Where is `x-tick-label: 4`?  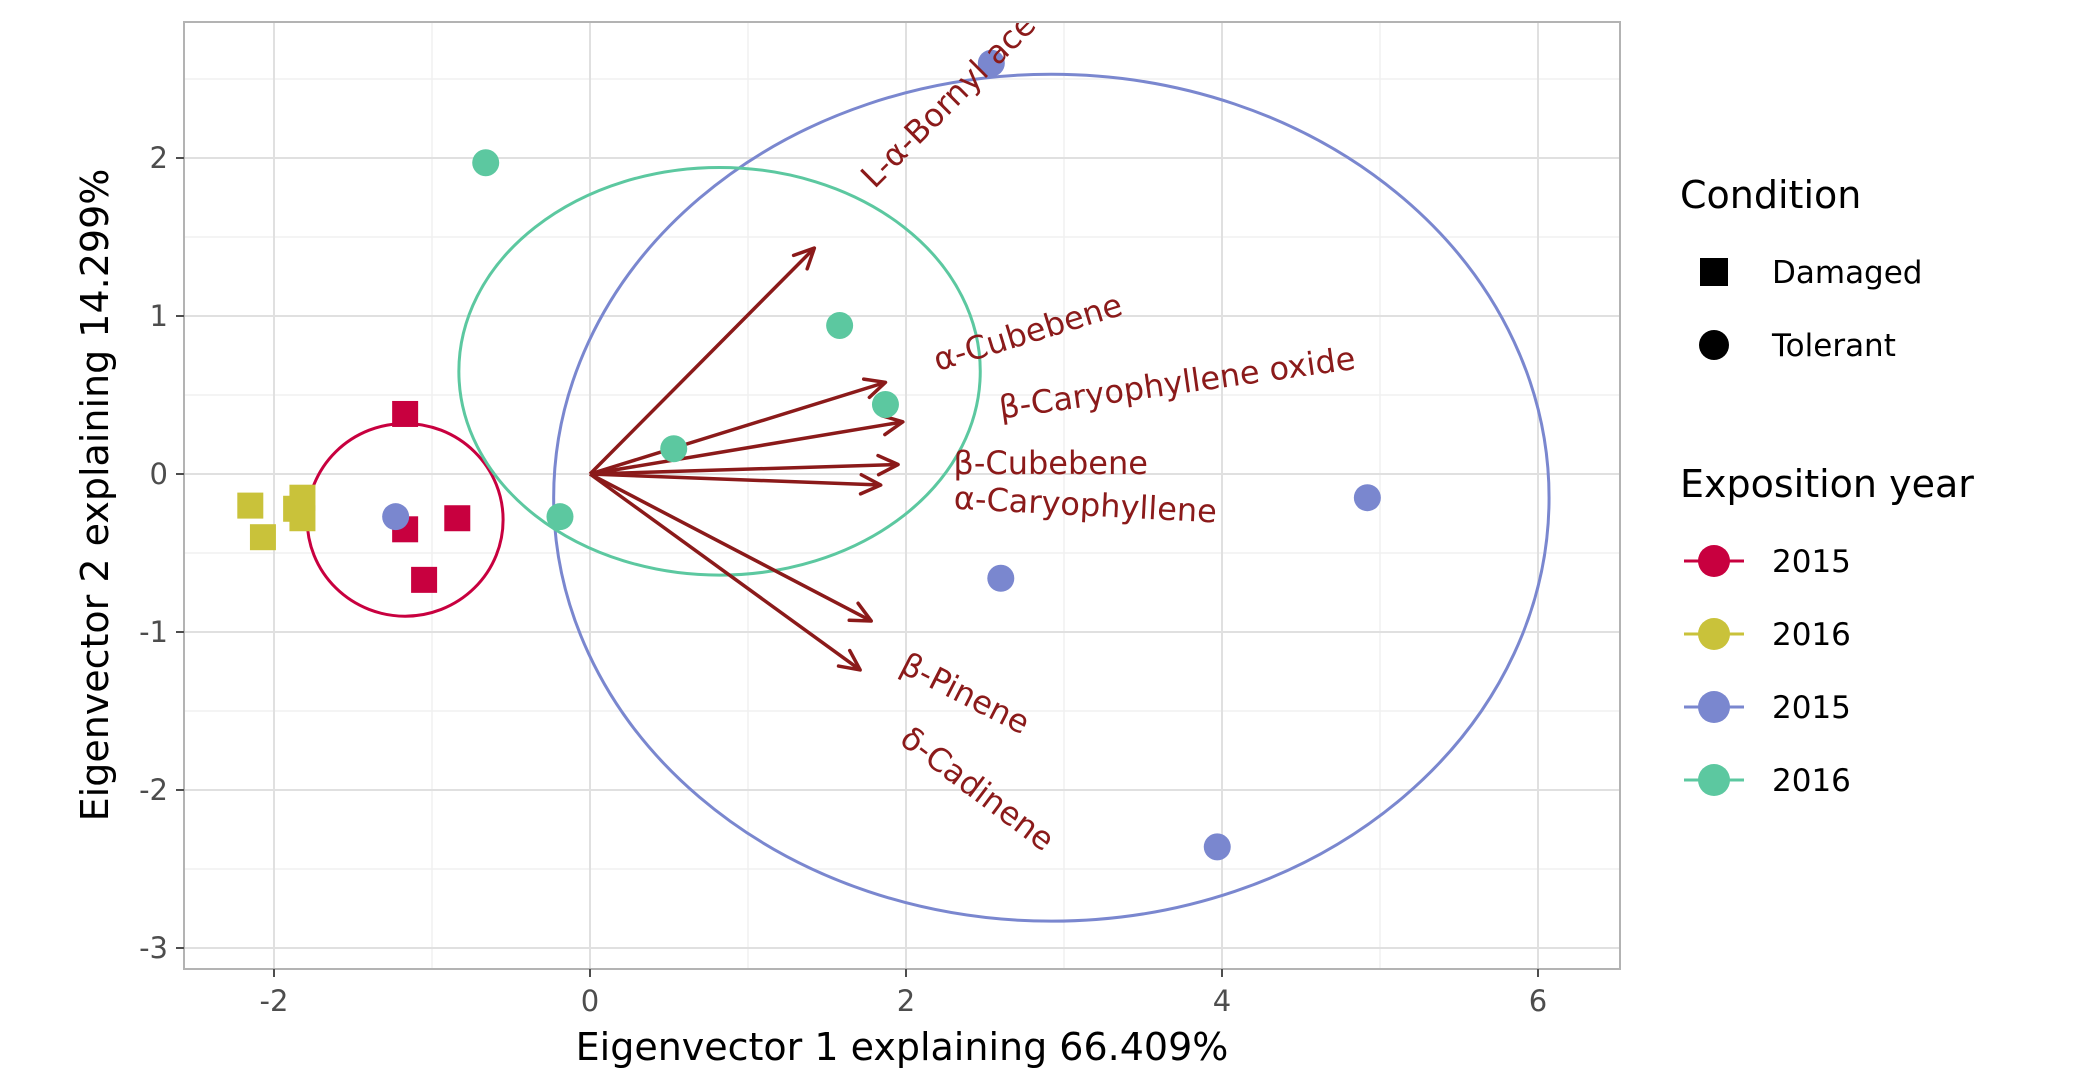 x-tick-label: 4 is located at coordinates (1222, 1001).